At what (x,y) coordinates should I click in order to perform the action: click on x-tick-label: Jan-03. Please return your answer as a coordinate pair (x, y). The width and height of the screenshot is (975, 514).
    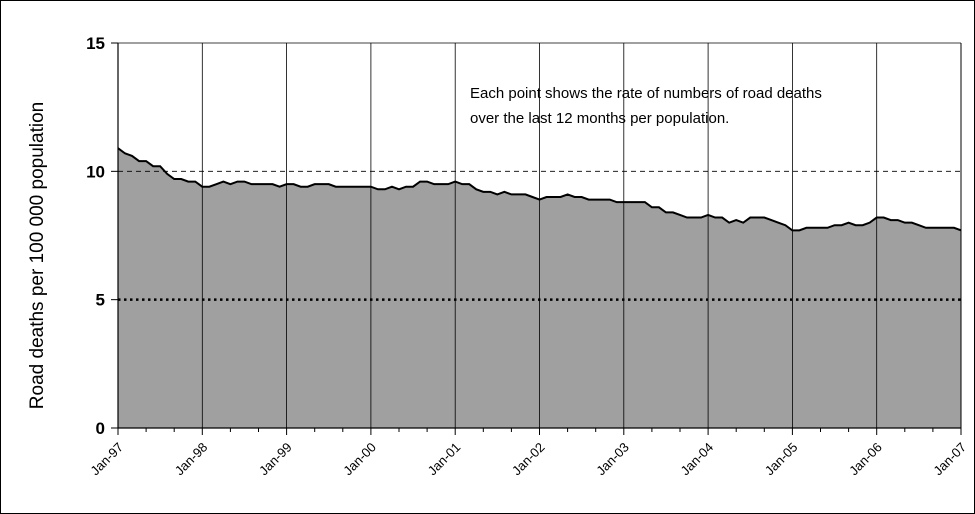
    Looking at the image, I should click on (612, 459).